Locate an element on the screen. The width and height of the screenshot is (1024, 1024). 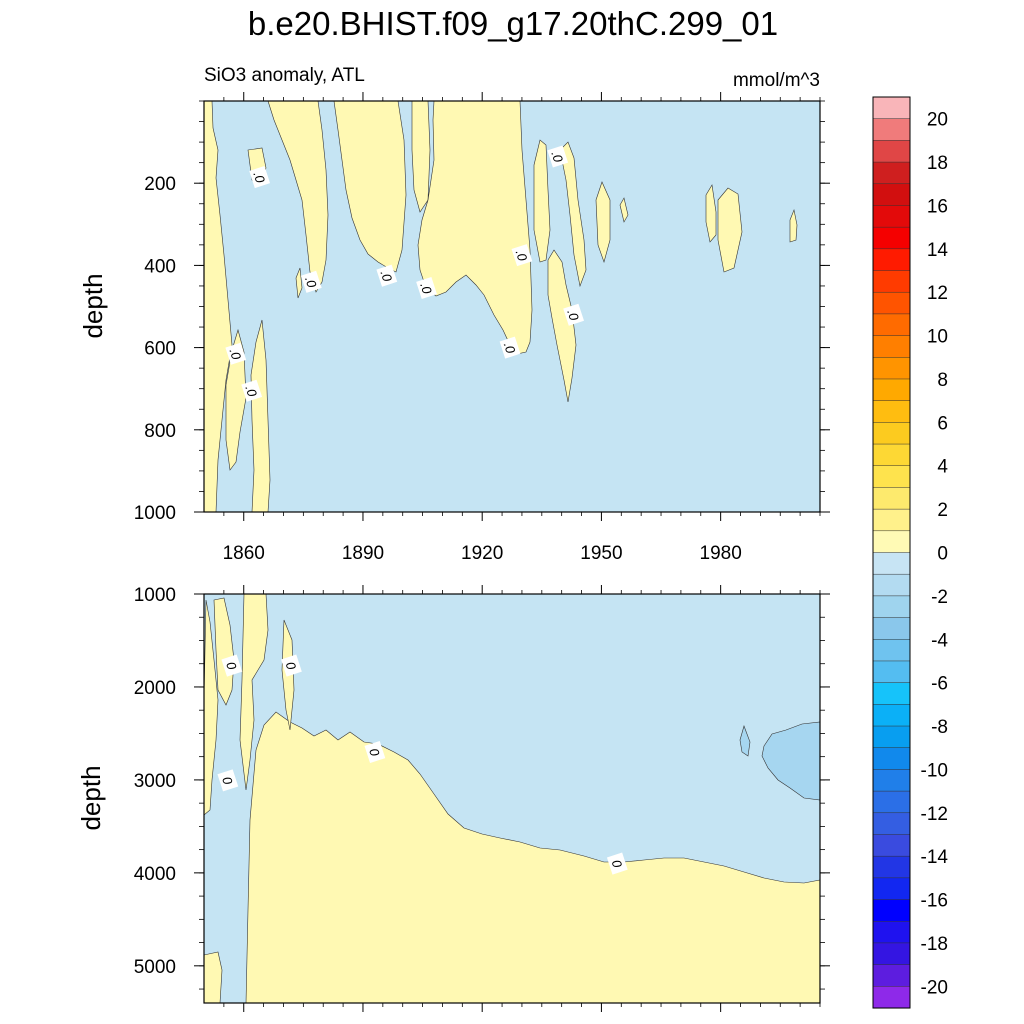
panel-subtitle-right: mmol/m^3 is located at coordinates (776, 80).